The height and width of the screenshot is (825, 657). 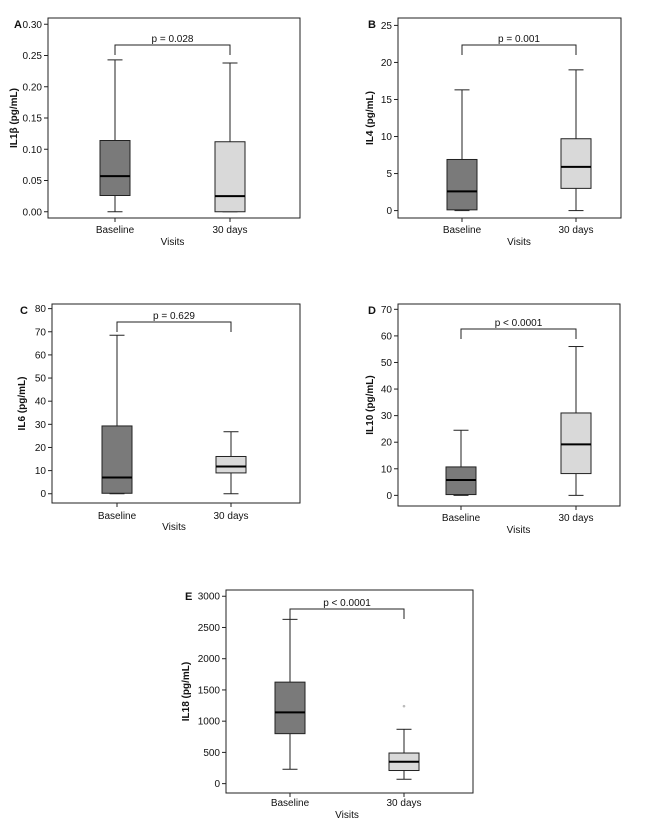 What do you see at coordinates (370, 118) in the screenshot?
I see `y-axis-label: IL4 (pg/mL)` at bounding box center [370, 118].